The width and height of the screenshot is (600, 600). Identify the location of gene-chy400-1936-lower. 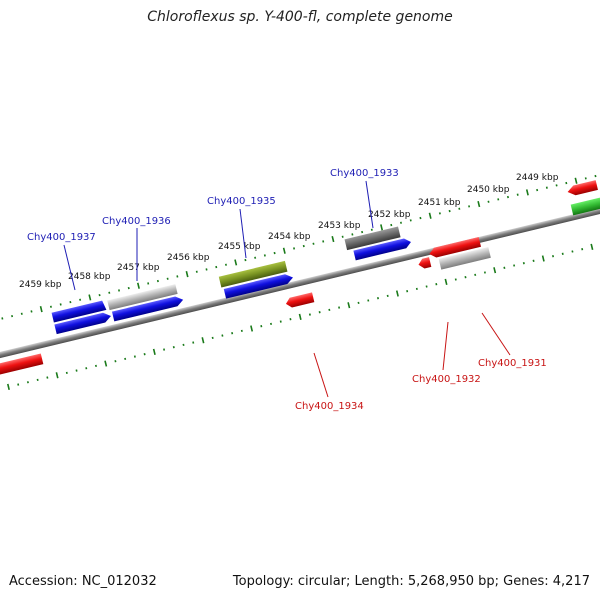
(147, 308).